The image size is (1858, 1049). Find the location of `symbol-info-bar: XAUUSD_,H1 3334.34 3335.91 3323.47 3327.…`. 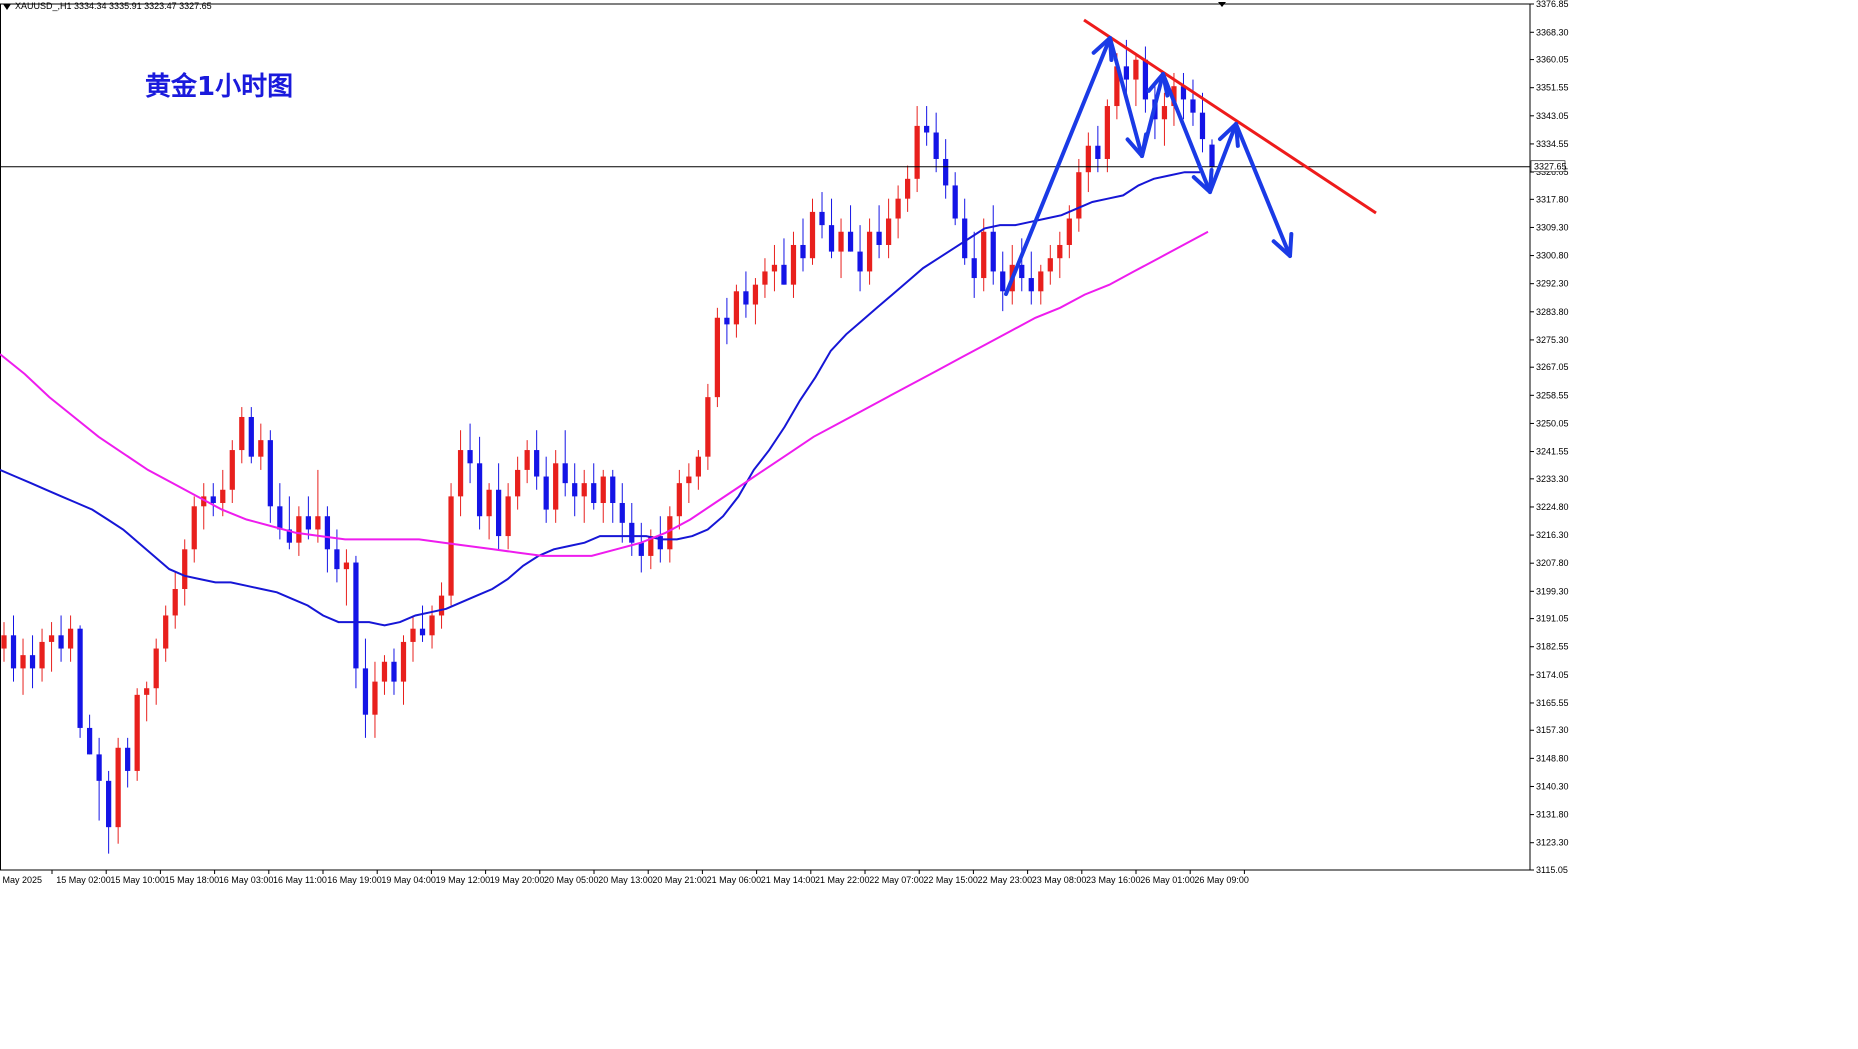

symbol-info-bar: XAUUSD_,H1 3334.34 3335.91 3323.47 3327.… is located at coordinates (107, 6).